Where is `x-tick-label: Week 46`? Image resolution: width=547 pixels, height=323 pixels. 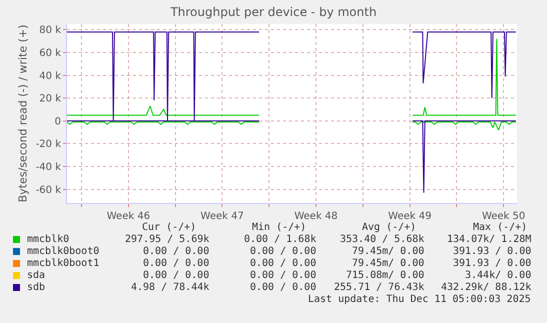
x-tick-label: Week 46 is located at coordinates (128, 216).